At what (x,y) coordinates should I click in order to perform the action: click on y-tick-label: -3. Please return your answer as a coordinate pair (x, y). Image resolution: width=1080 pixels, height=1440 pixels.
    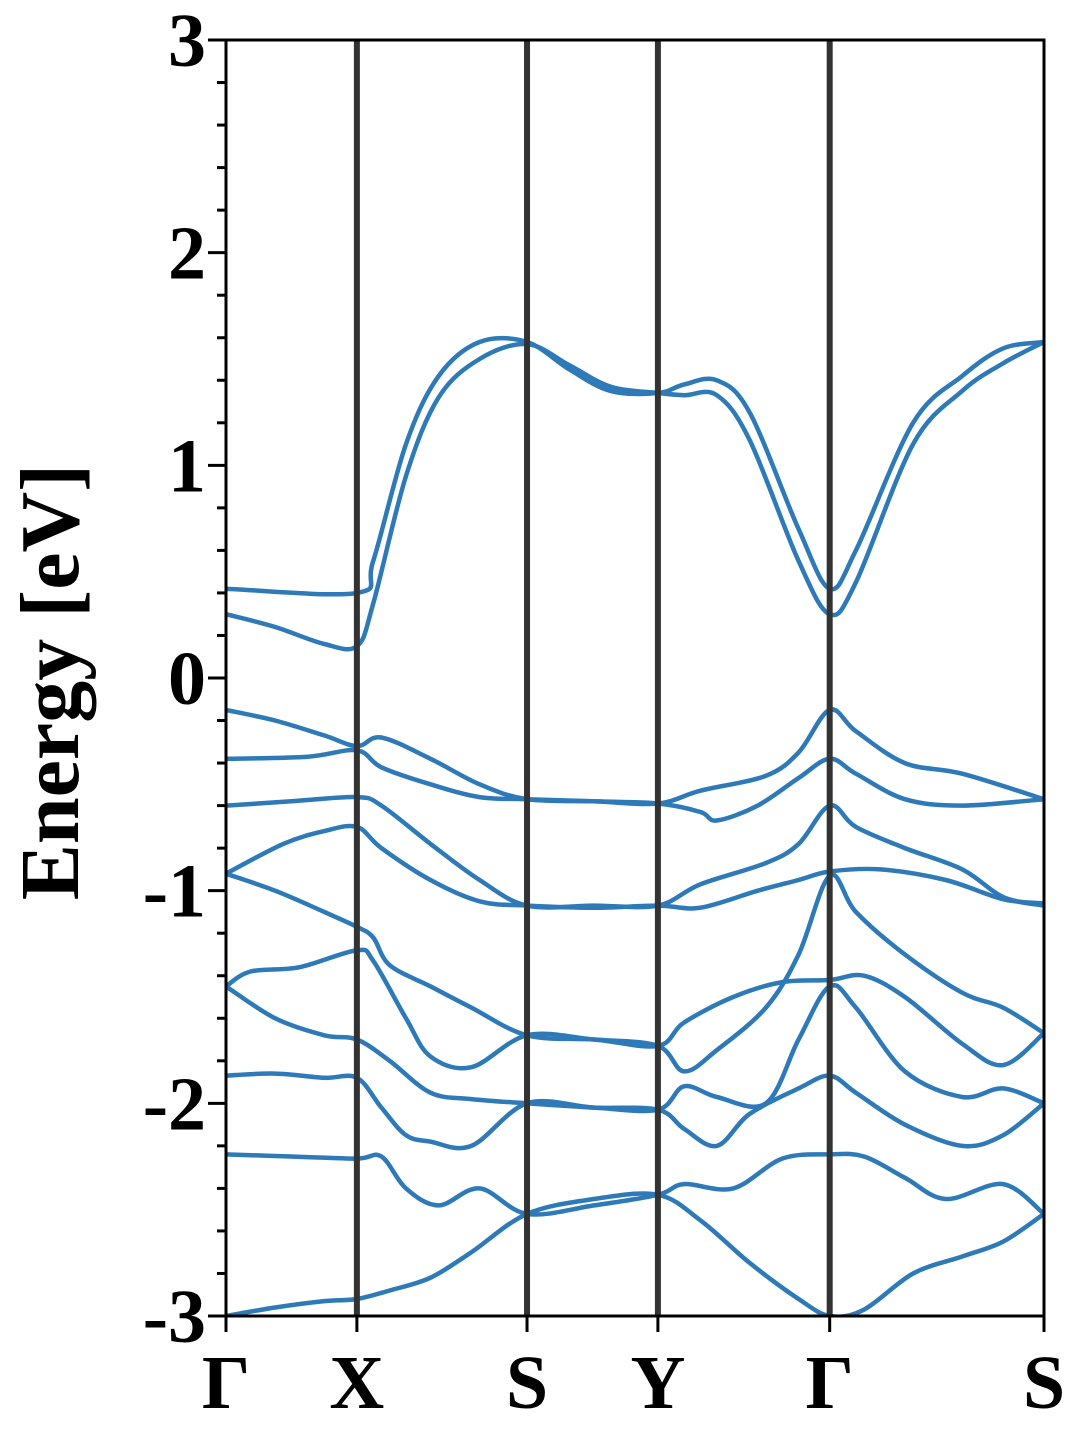
    Looking at the image, I should click on (174, 1317).